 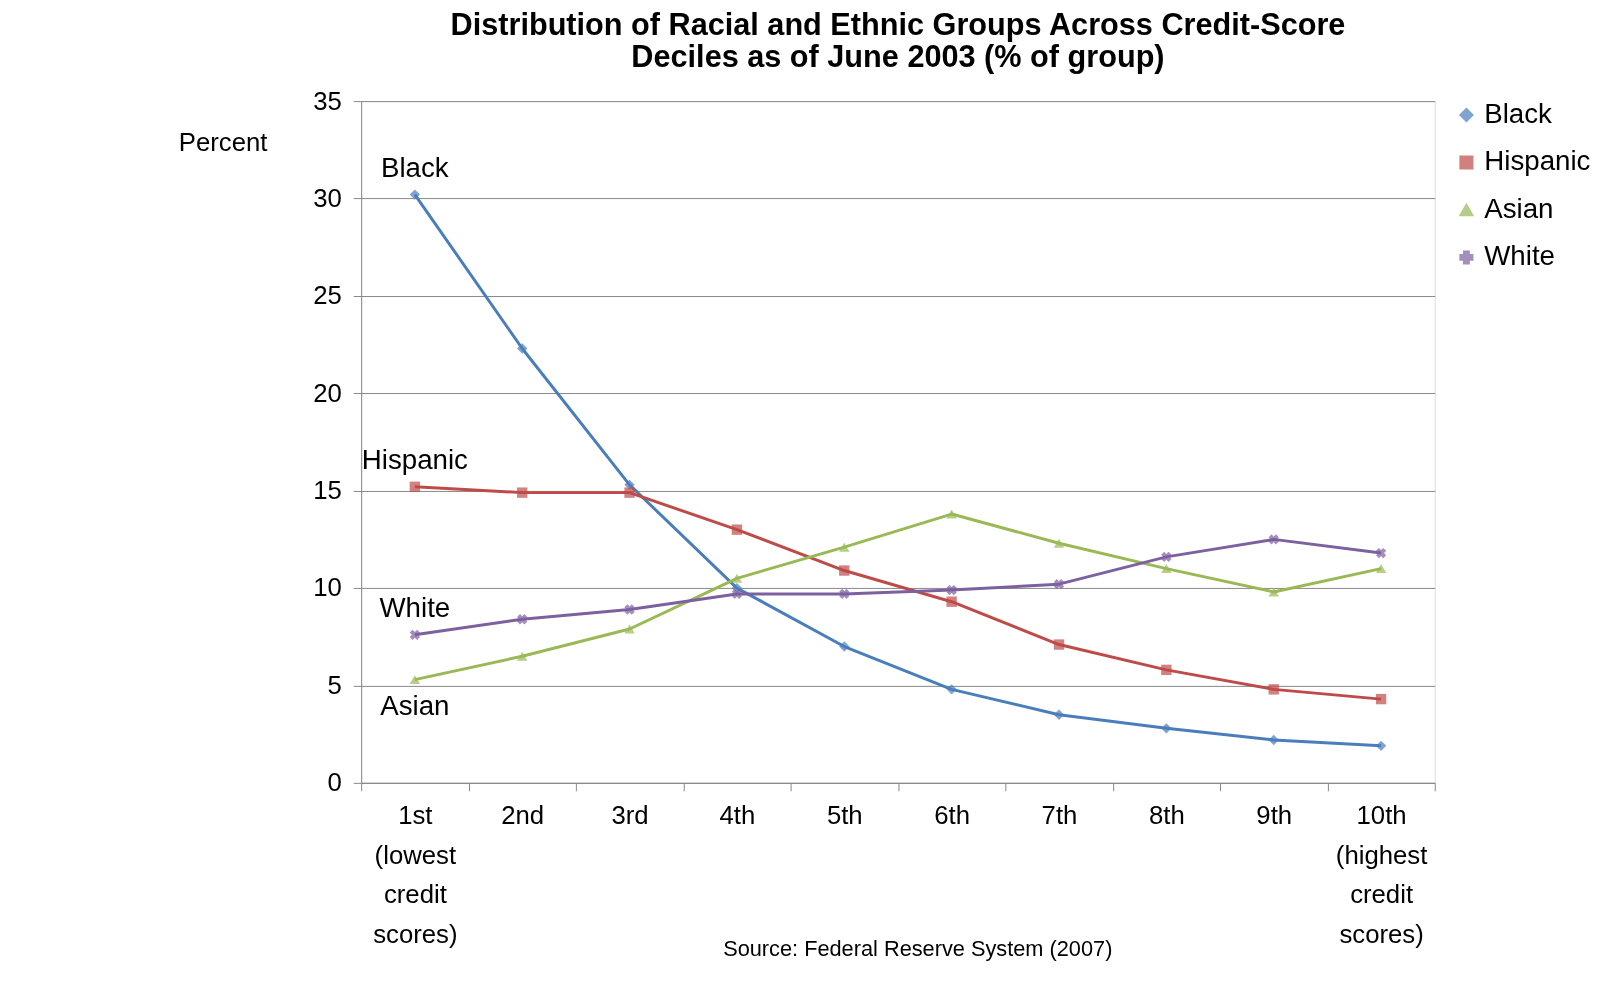 I want to click on y-tick-label: 20, so click(x=327, y=392).